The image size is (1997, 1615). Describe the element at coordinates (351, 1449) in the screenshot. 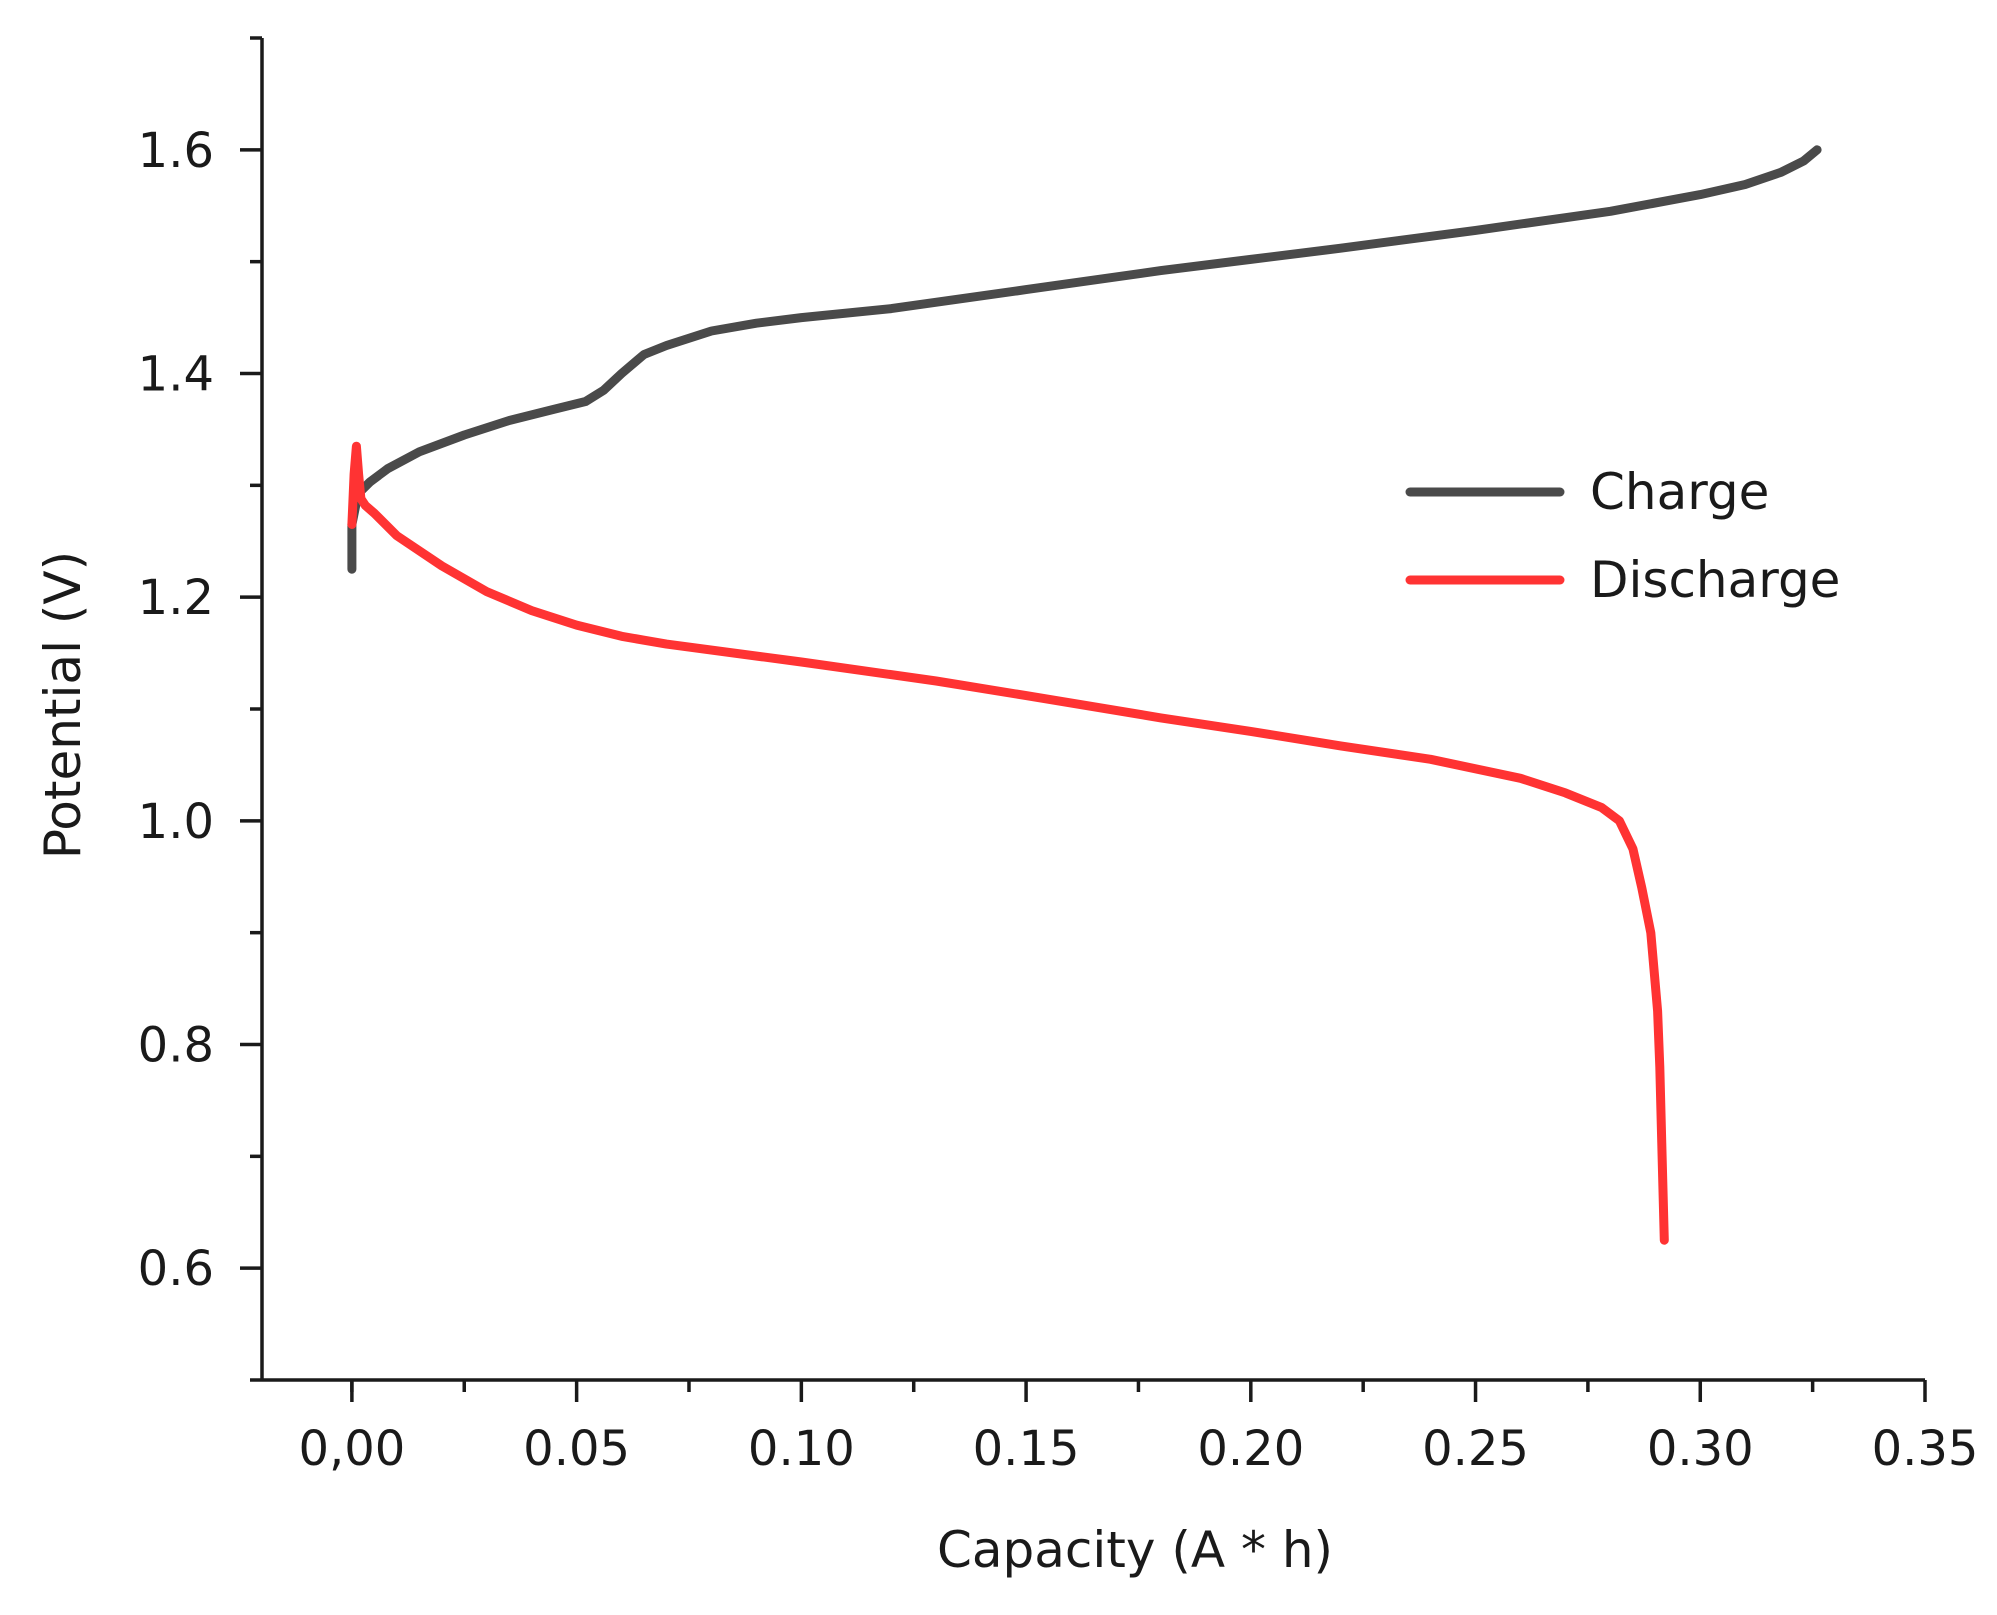

I see `x-tick-label: 0,00` at that location.